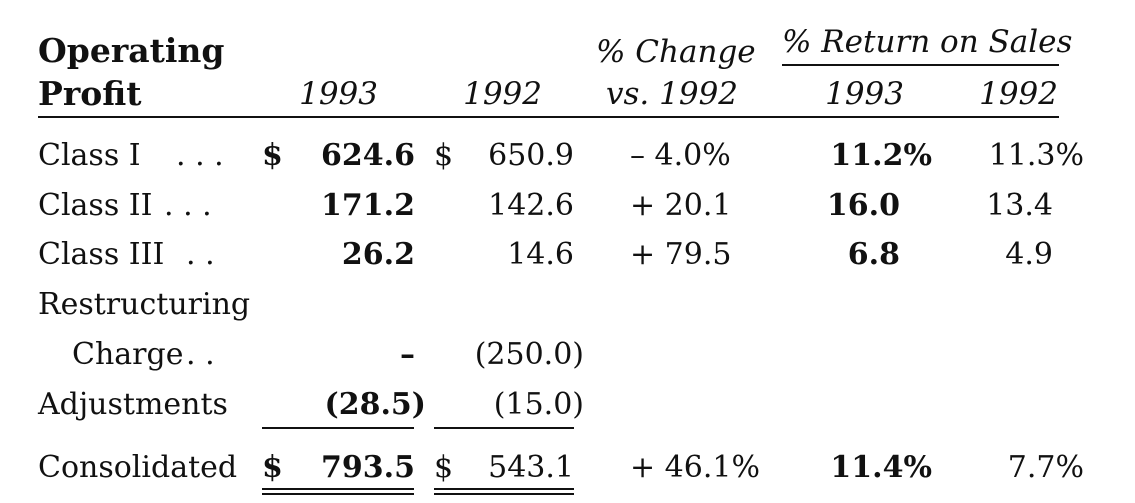  I want to click on ros-1993: 16.0, so click(863, 205).